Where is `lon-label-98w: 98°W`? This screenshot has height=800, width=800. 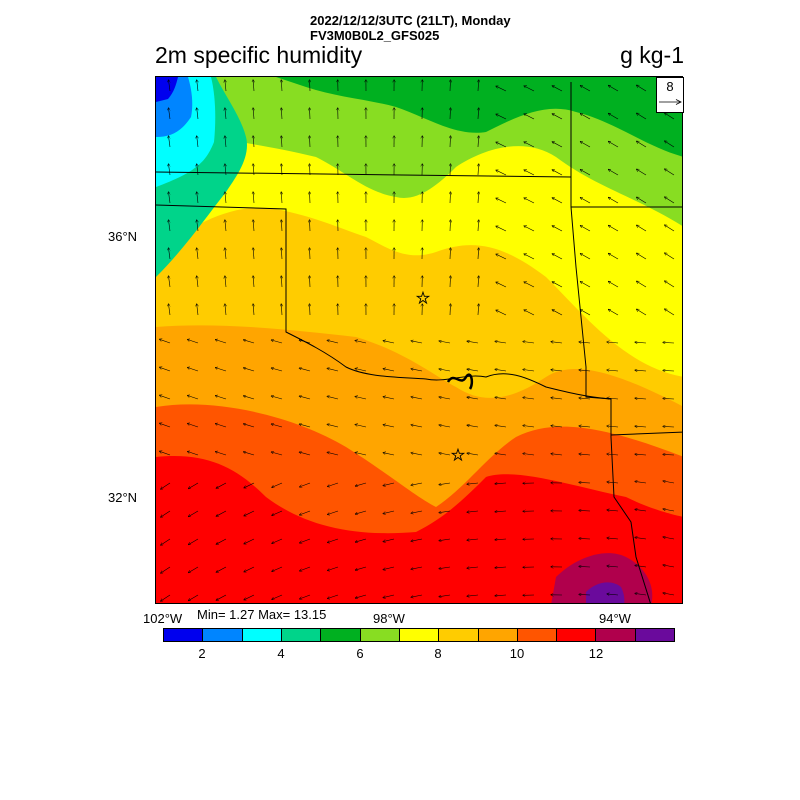
lon-label-98w: 98°W is located at coordinates (389, 618).